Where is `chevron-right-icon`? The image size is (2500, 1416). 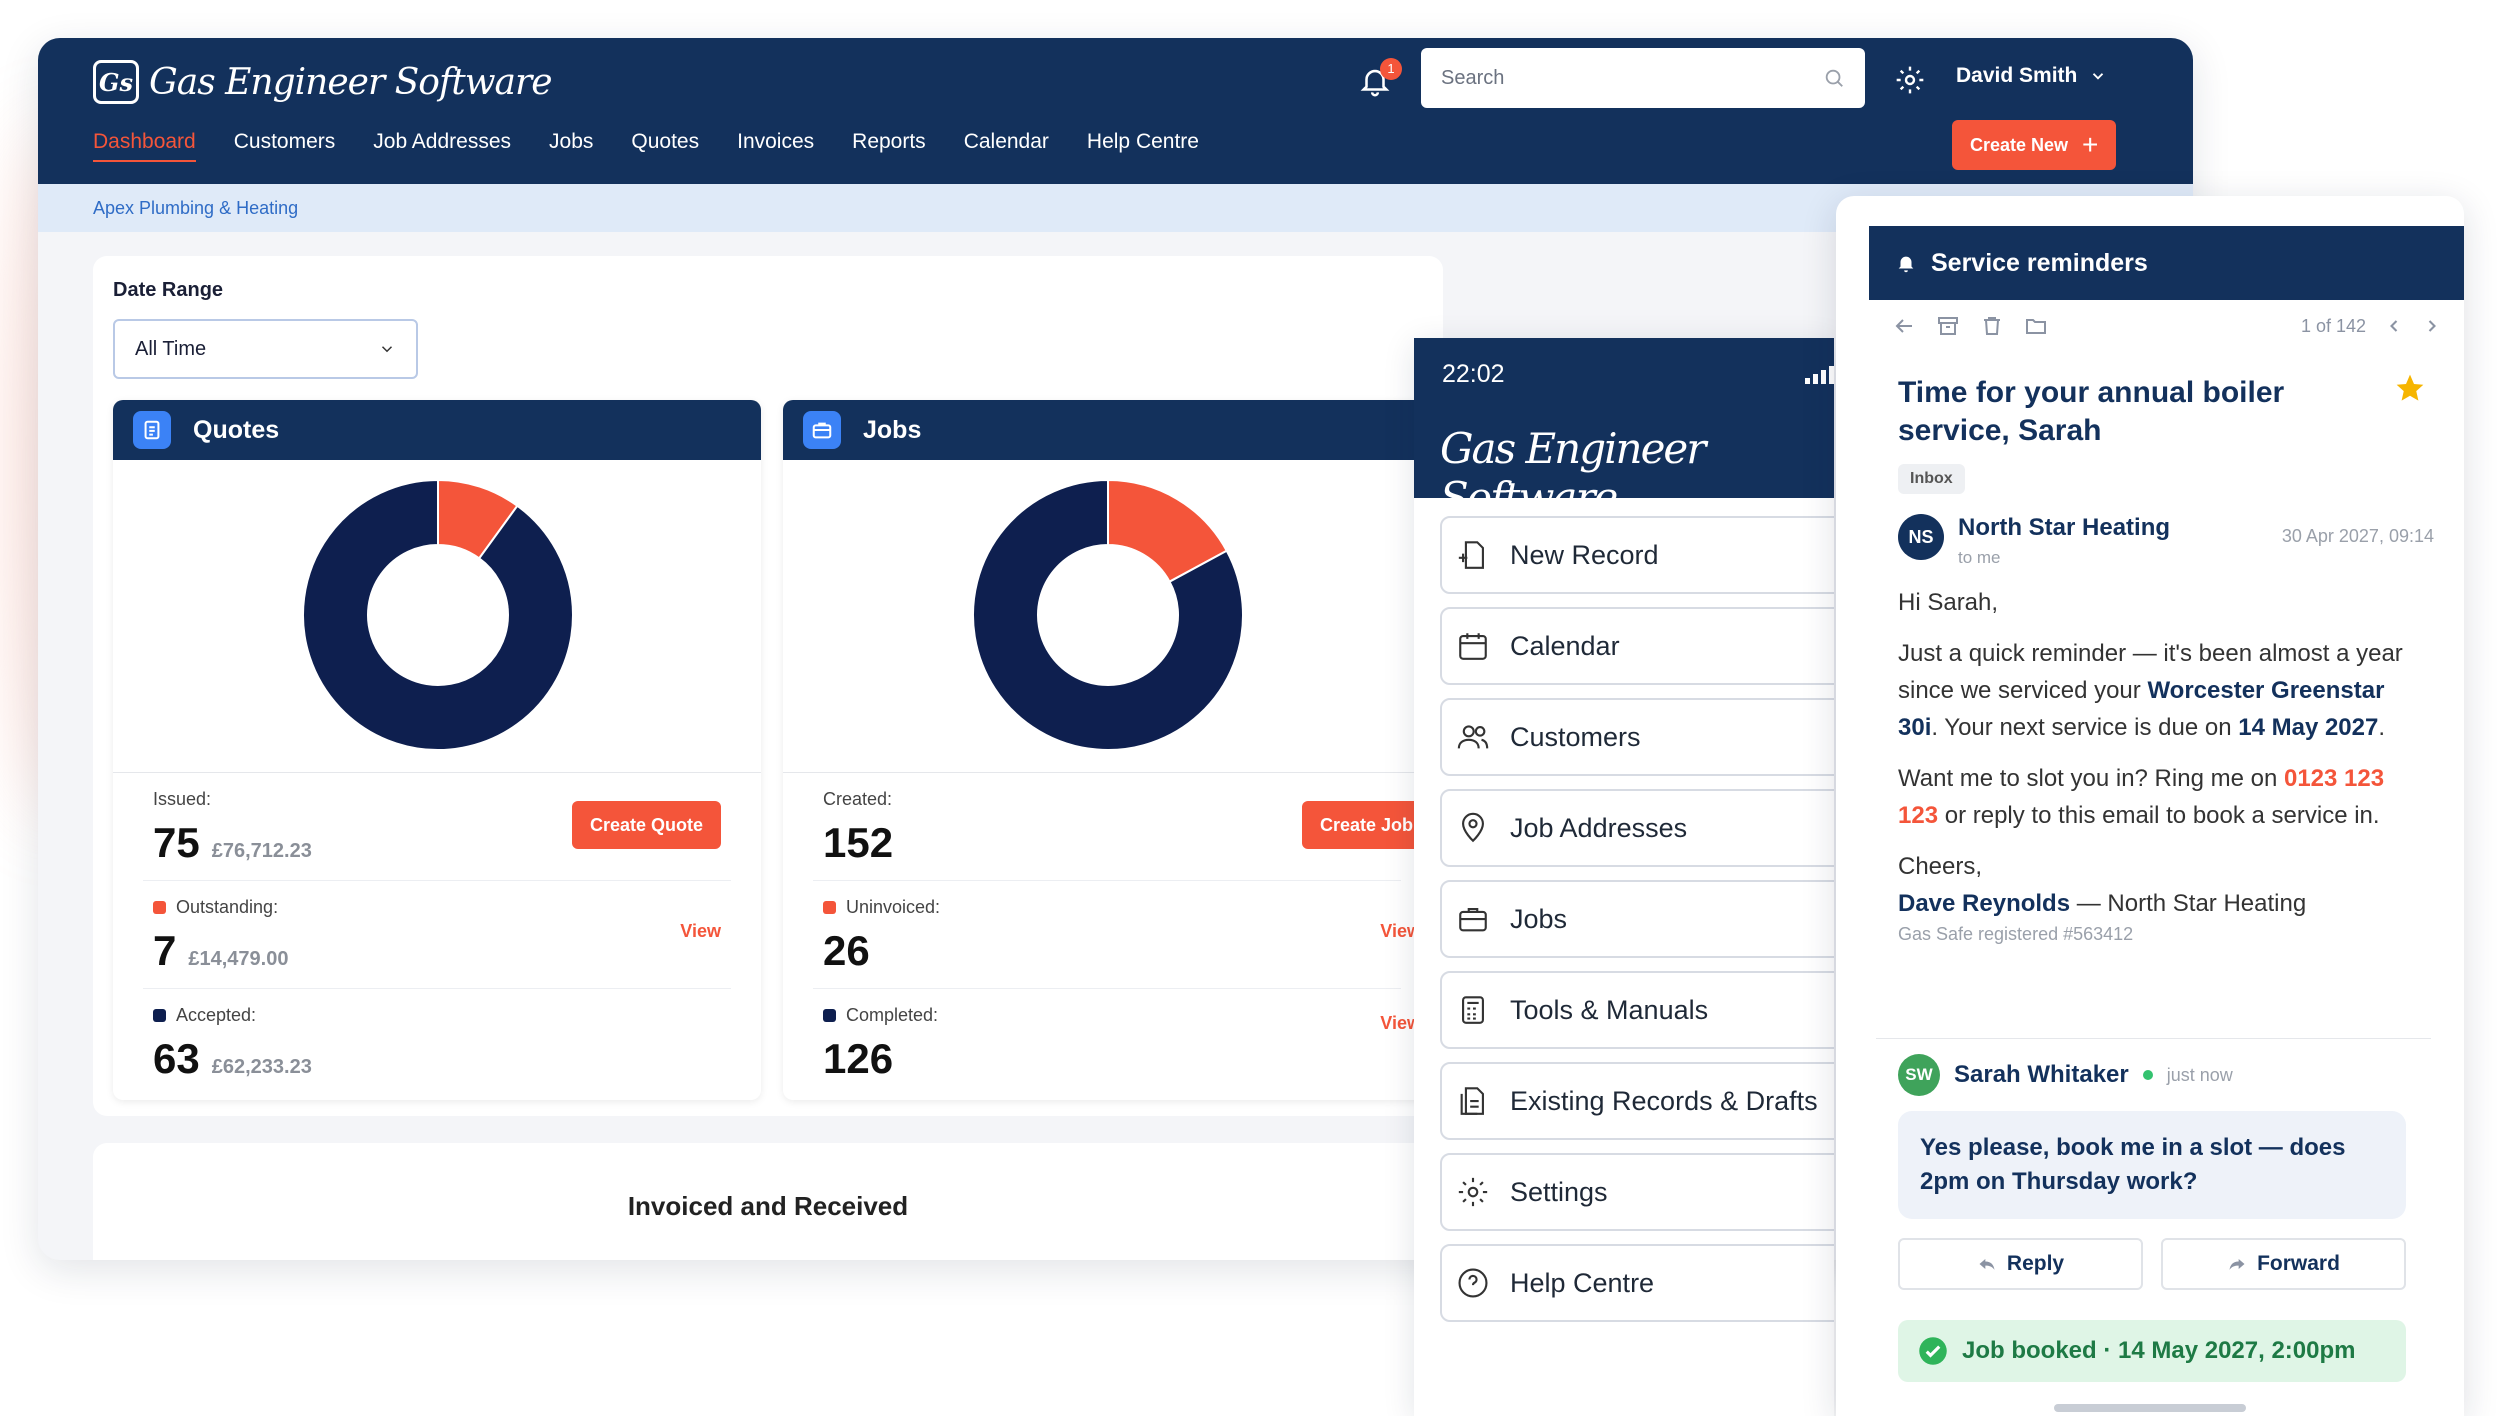 chevron-right-icon is located at coordinates (2432, 326).